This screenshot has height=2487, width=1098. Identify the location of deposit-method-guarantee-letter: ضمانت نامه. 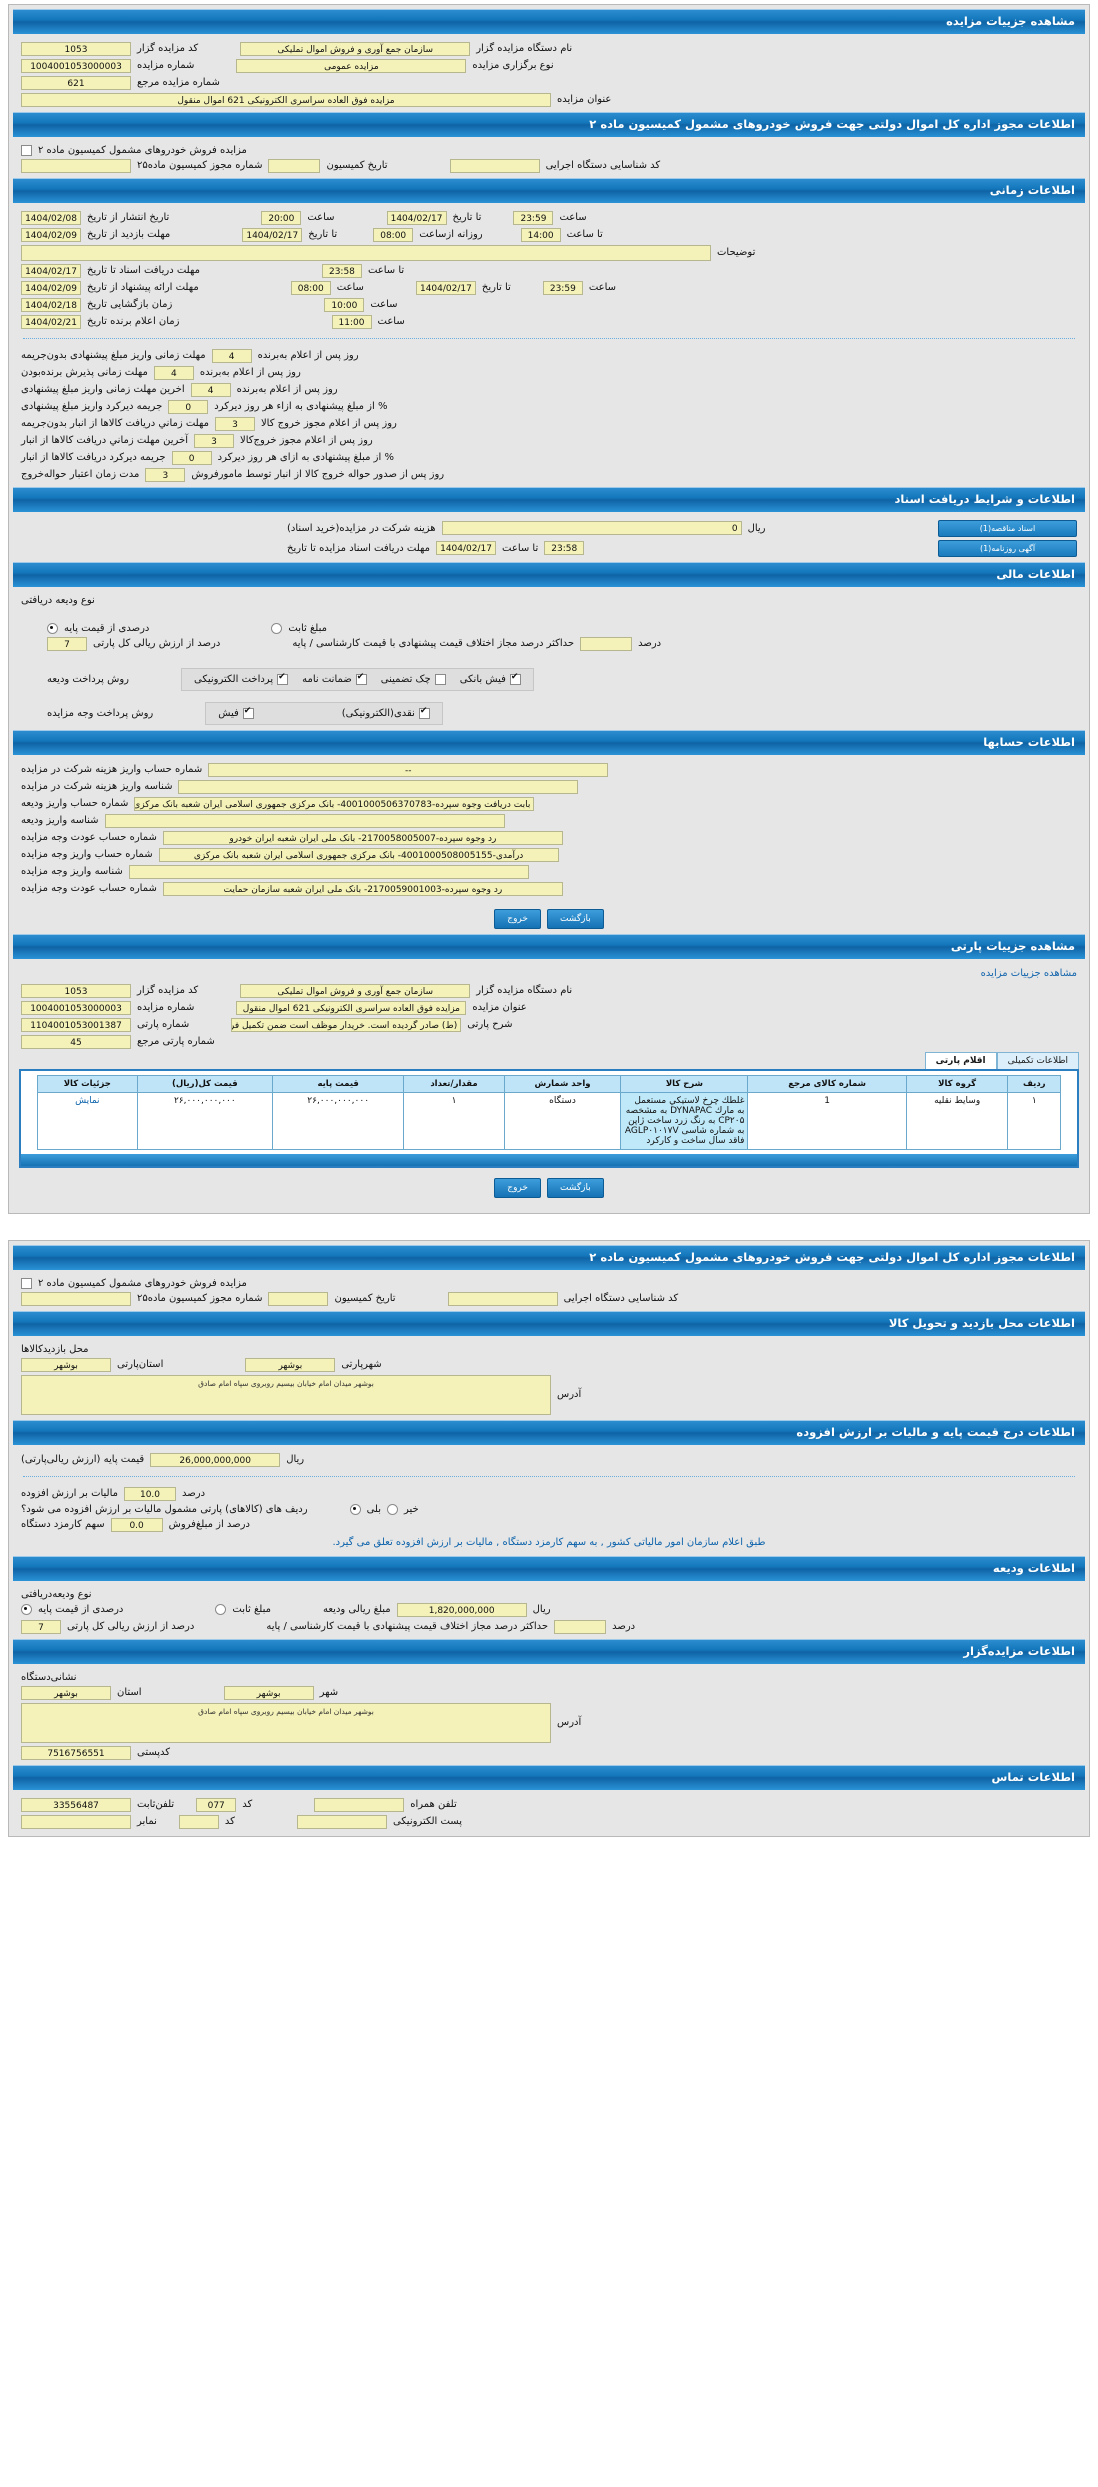
(334, 678).